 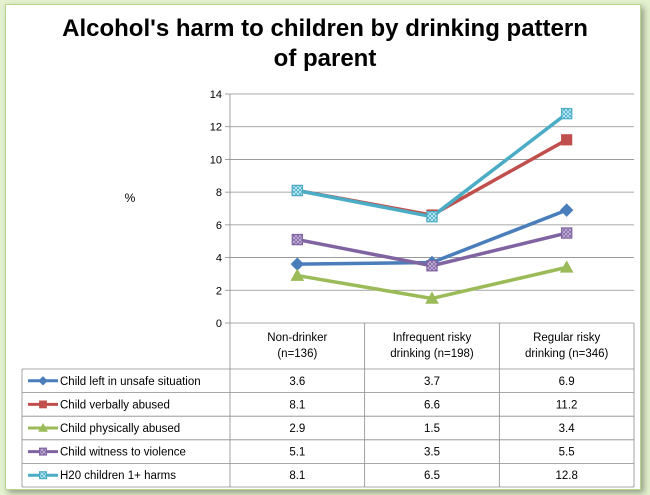 I want to click on data-value-cell: 11.2, so click(x=567, y=405).